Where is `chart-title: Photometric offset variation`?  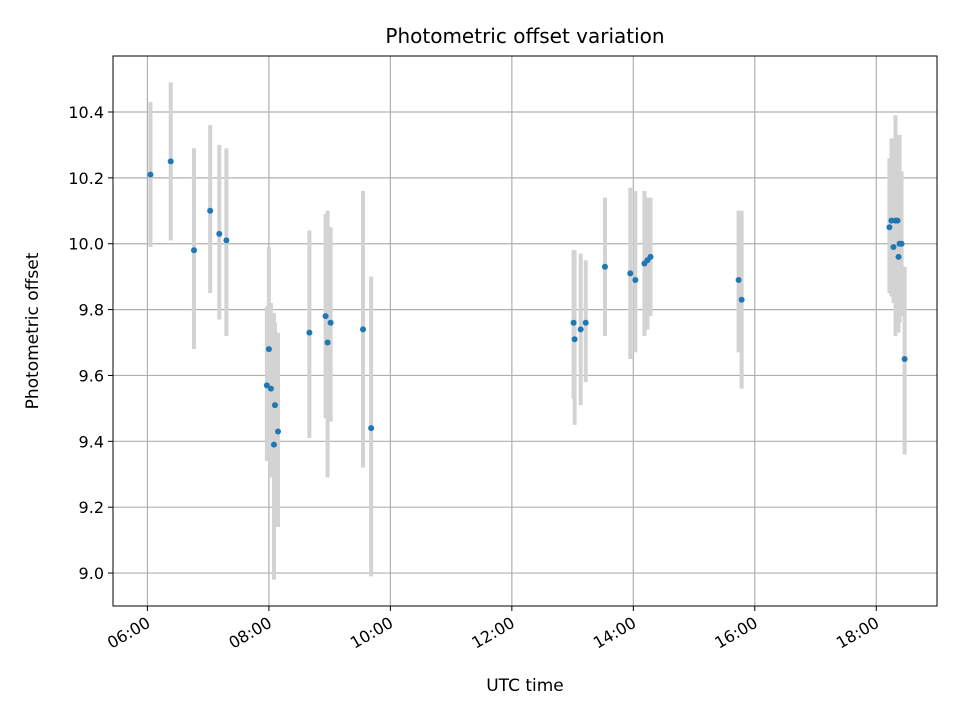 chart-title: Photometric offset variation is located at coordinates (524, 36).